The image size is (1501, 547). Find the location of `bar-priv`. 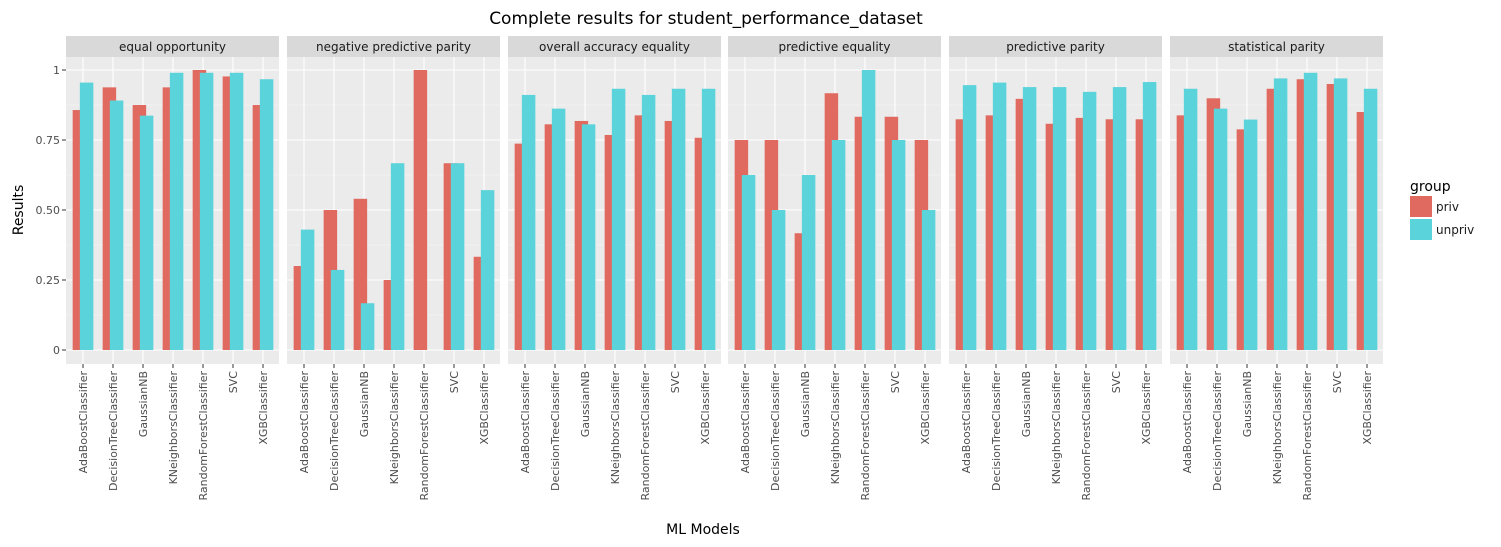

bar-priv is located at coordinates (420, 210).